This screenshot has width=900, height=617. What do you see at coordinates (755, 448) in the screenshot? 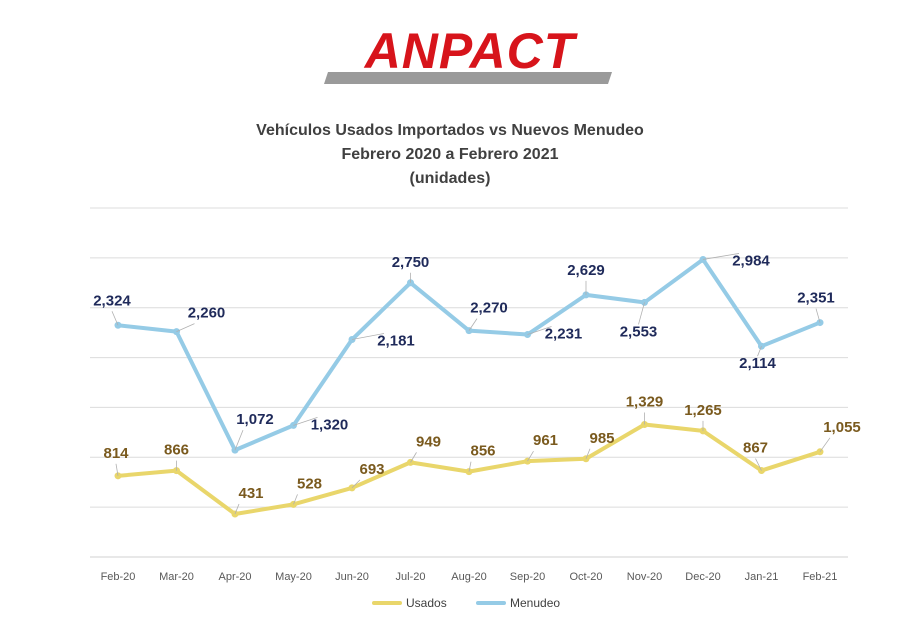
I see `data-label-usados: 867` at bounding box center [755, 448].